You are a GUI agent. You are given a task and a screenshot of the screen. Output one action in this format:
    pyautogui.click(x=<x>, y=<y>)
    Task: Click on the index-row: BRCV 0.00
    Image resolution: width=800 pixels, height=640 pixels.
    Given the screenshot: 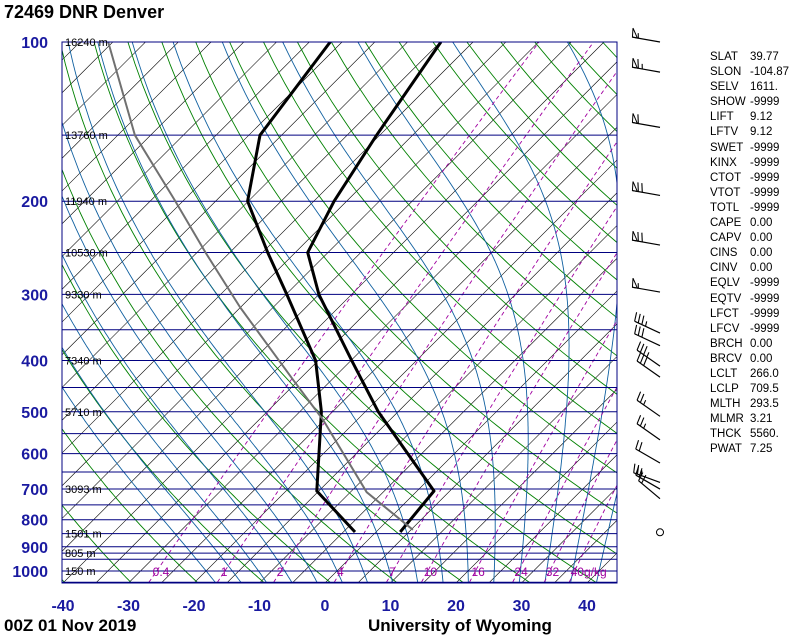 What is the action you would take?
    pyautogui.click(x=749, y=359)
    